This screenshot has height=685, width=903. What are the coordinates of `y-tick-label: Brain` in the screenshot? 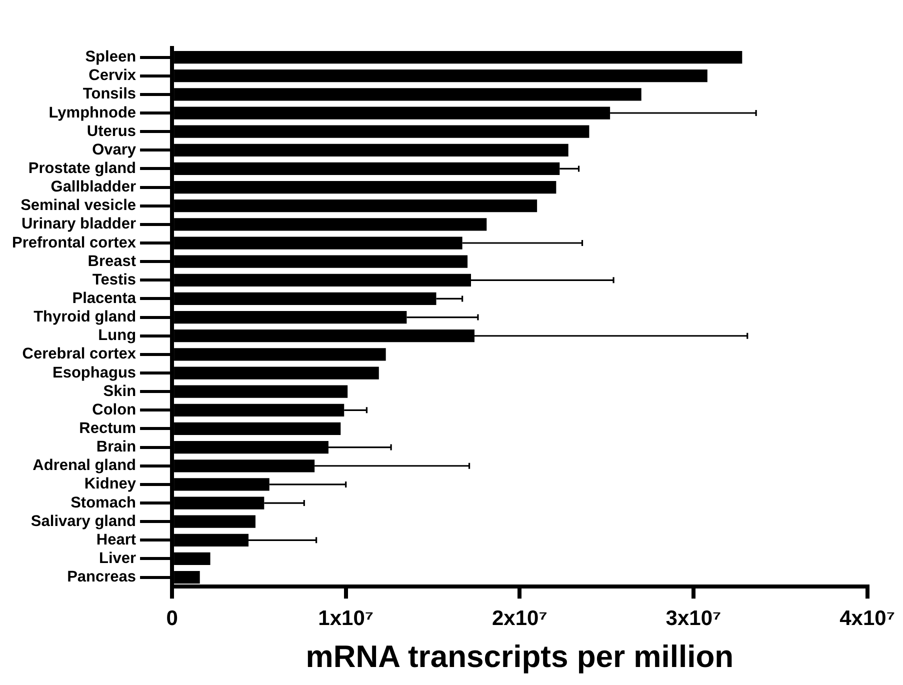 It's located at (116, 447).